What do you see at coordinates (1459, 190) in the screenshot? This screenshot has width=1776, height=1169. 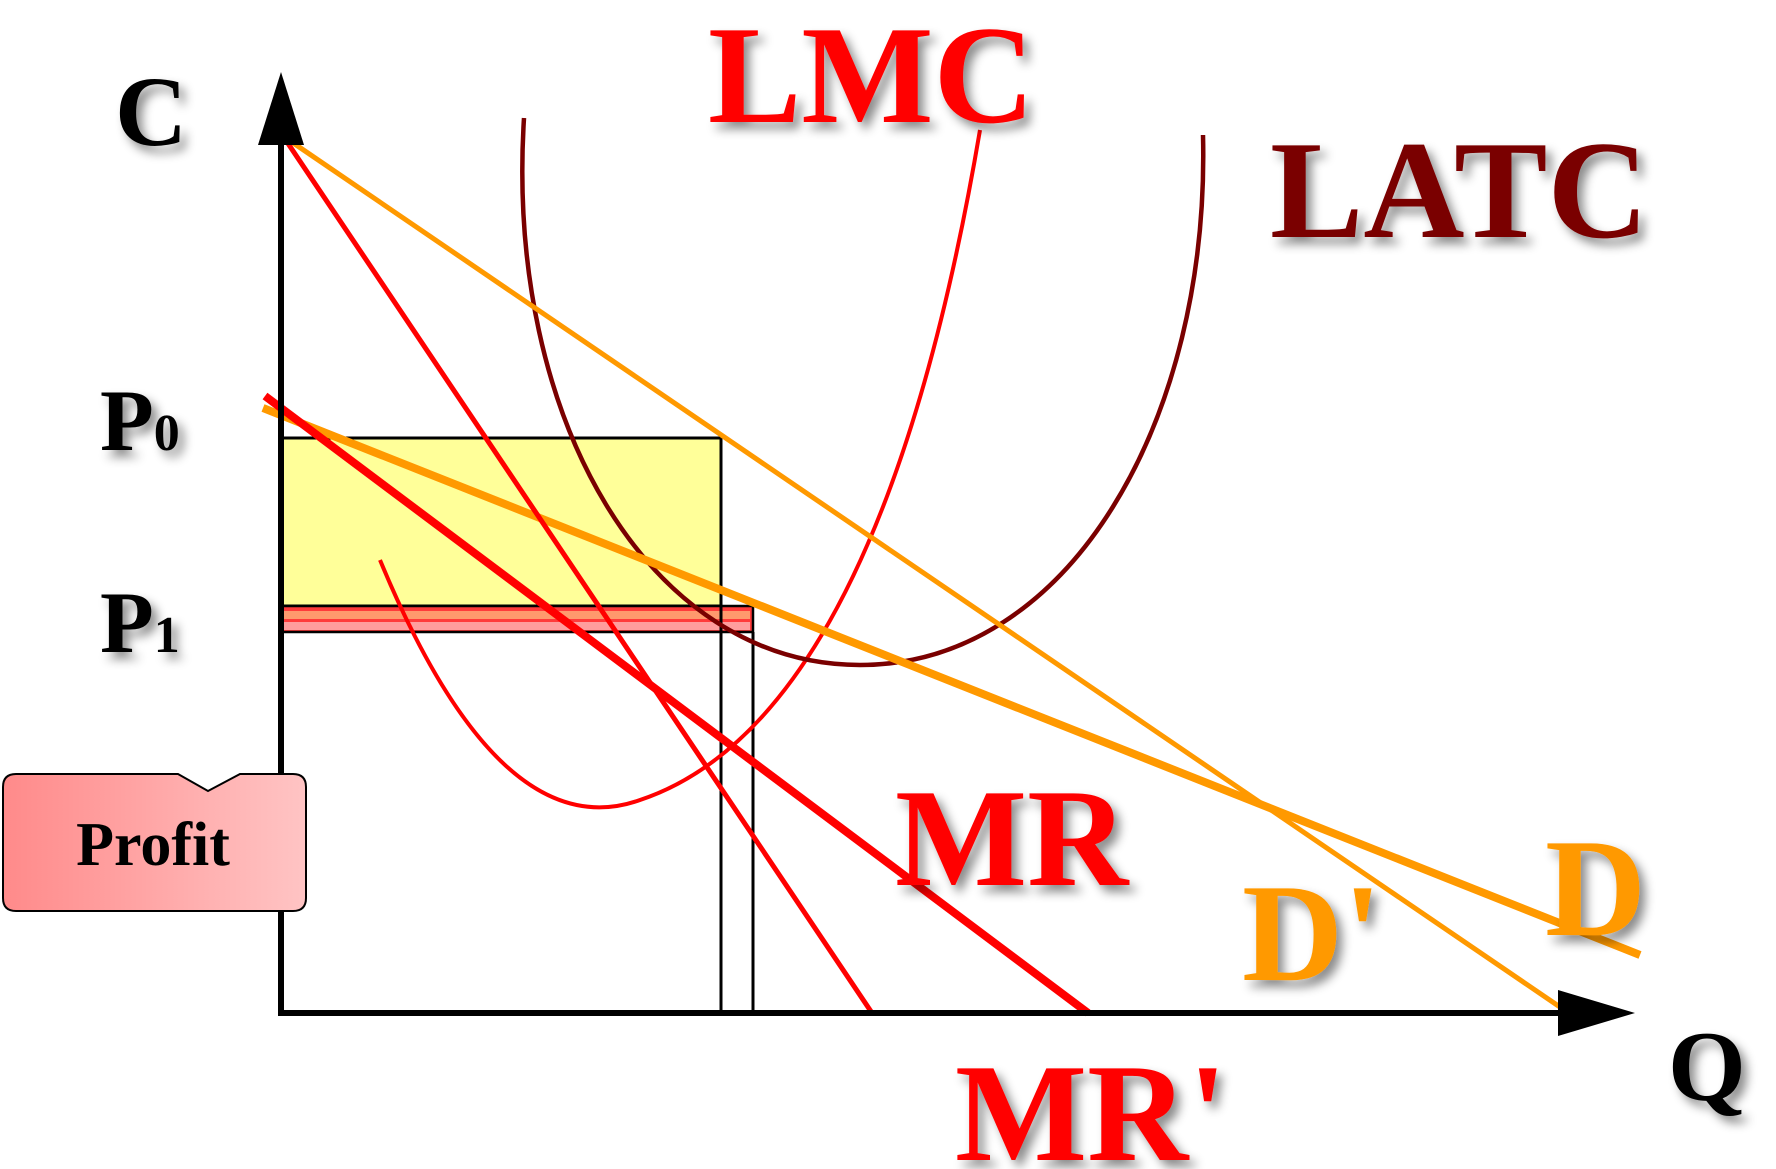 I see `latc-label: LATC` at bounding box center [1459, 190].